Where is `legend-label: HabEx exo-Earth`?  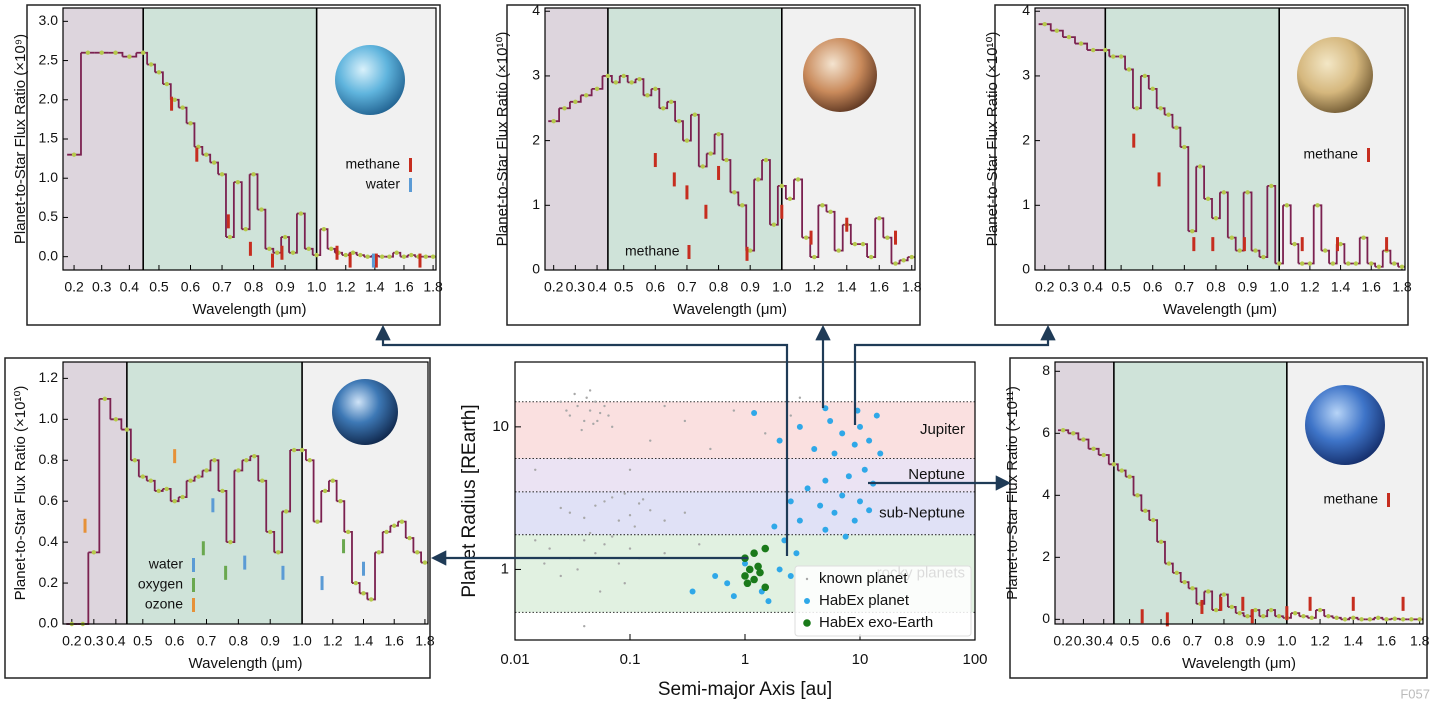 legend-label: HabEx exo-Earth is located at coordinates (876, 622).